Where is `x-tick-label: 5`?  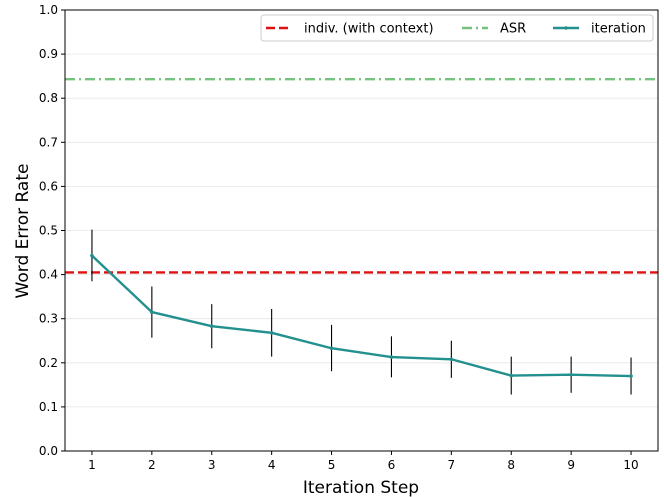
x-tick-label: 5 is located at coordinates (332, 465).